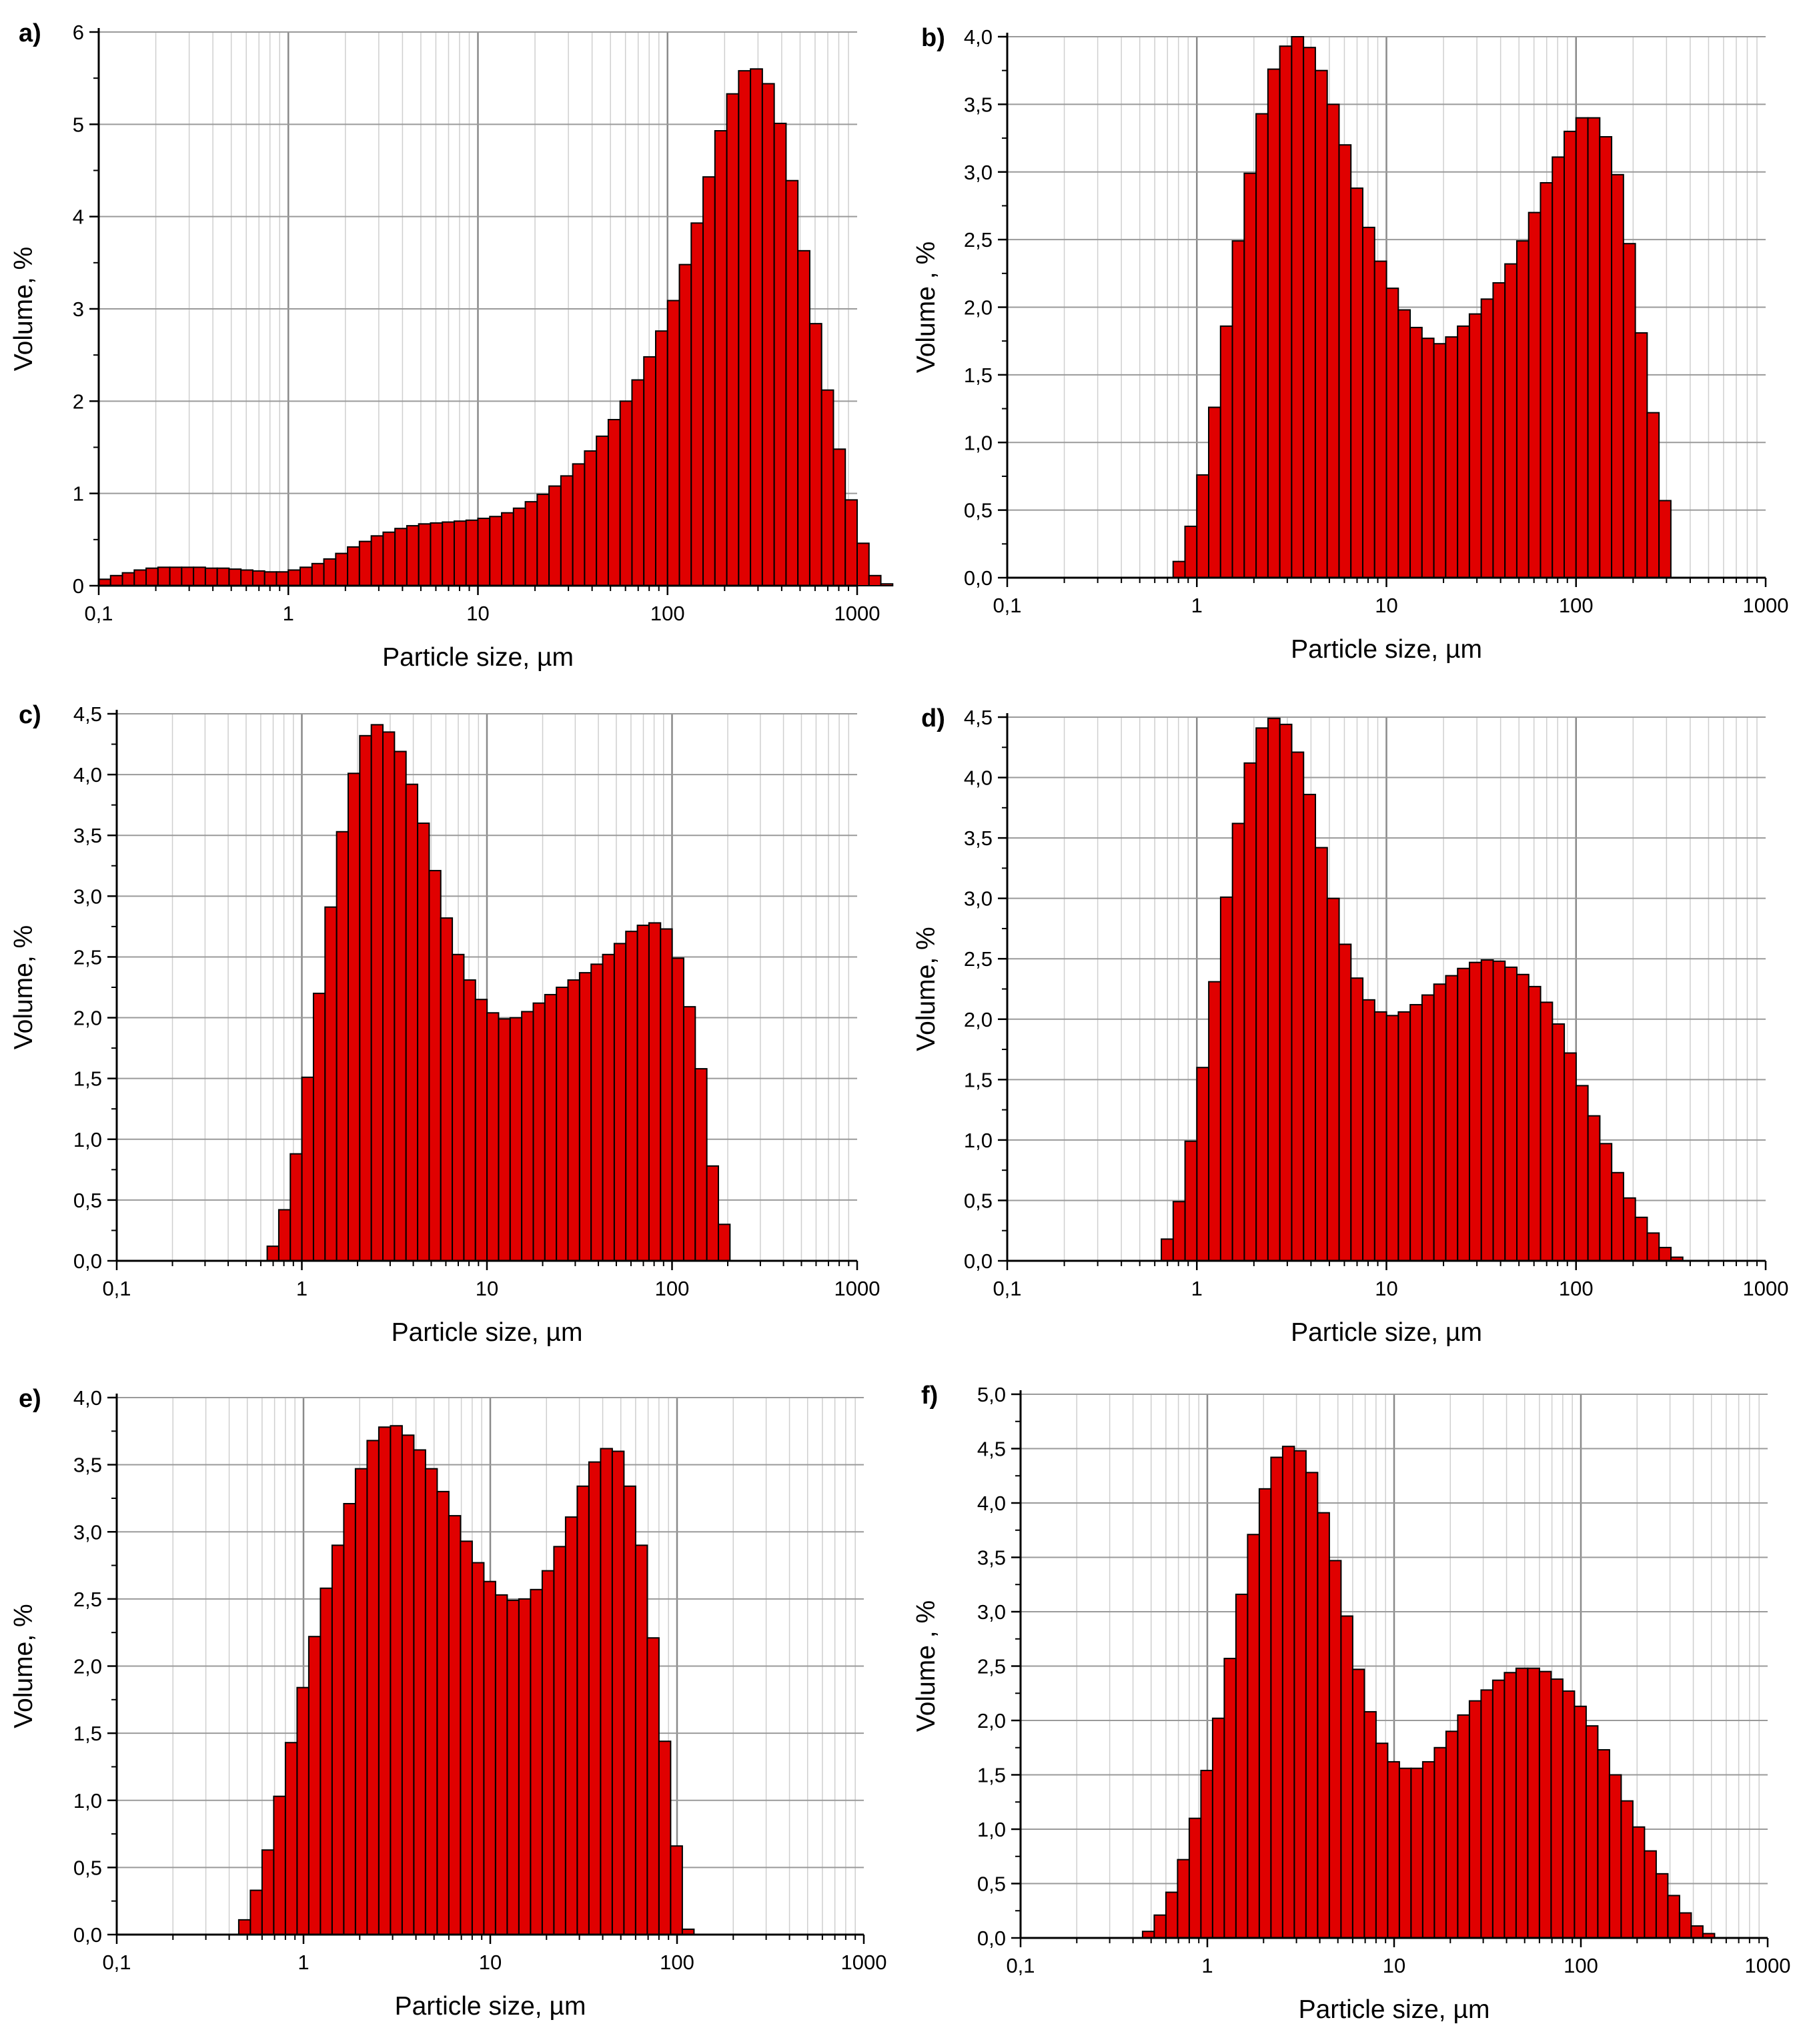 This screenshot has height=2044, width=1805. I want to click on y-tick-label: 0,0, so click(87, 1935).